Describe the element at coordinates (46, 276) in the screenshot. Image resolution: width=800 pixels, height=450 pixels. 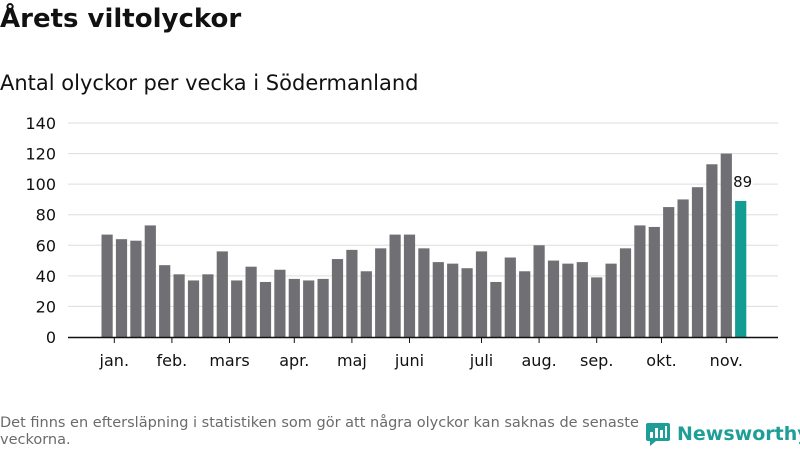
I see `y-tick-label: 40` at that location.